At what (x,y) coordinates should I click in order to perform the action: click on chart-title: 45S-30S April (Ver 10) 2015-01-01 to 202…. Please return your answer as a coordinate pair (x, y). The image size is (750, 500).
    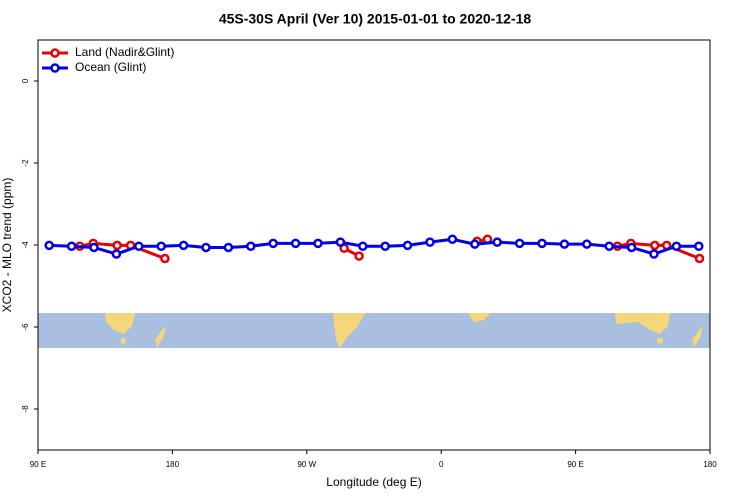
    Looking at the image, I should click on (375, 19).